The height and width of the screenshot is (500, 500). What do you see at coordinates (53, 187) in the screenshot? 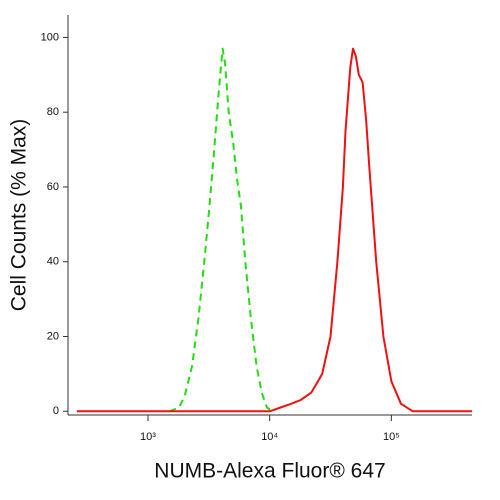
I see `y-tick-label: 60` at bounding box center [53, 187].